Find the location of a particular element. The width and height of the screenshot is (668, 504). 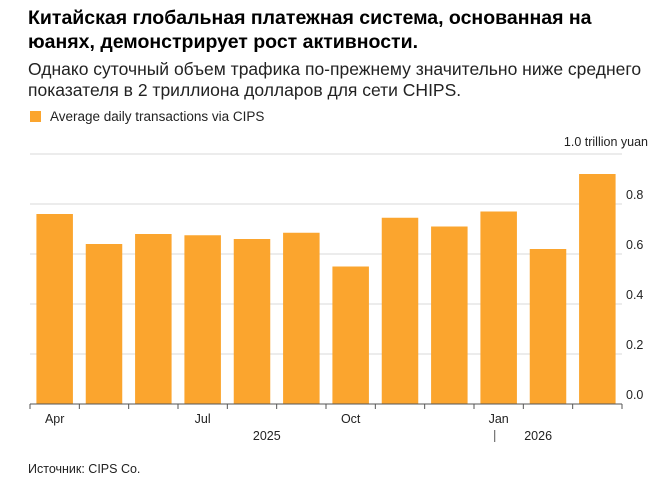

y-tick-label: 0.2 is located at coordinates (634, 345).